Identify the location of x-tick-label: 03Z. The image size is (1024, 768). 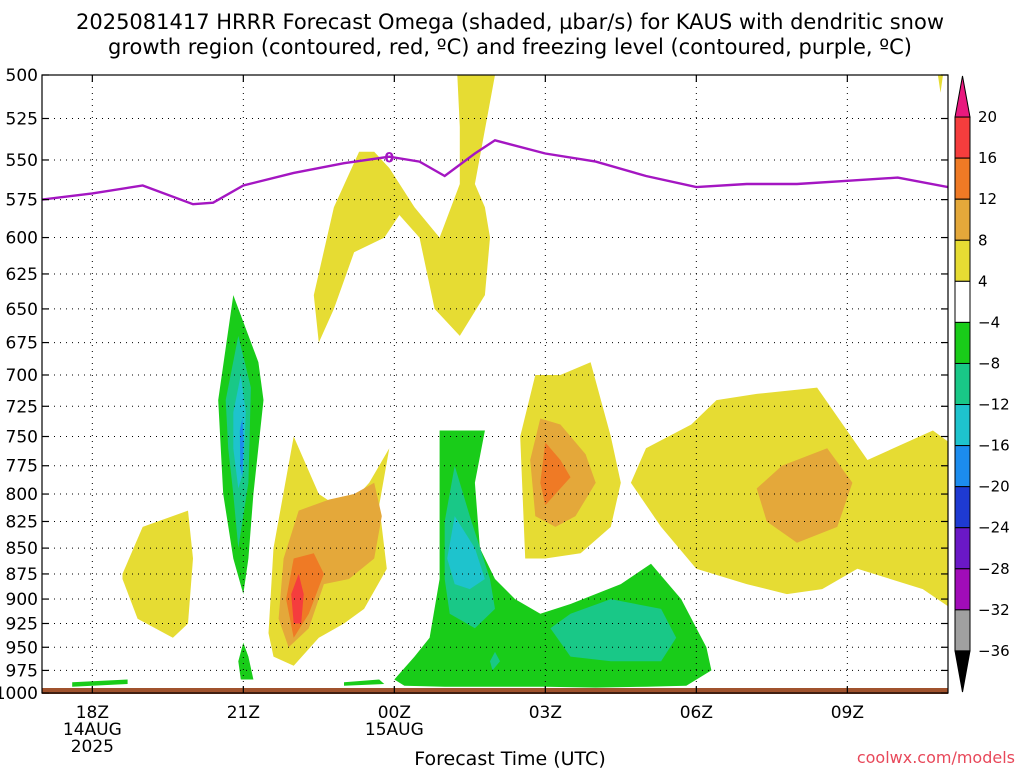
(545, 713).